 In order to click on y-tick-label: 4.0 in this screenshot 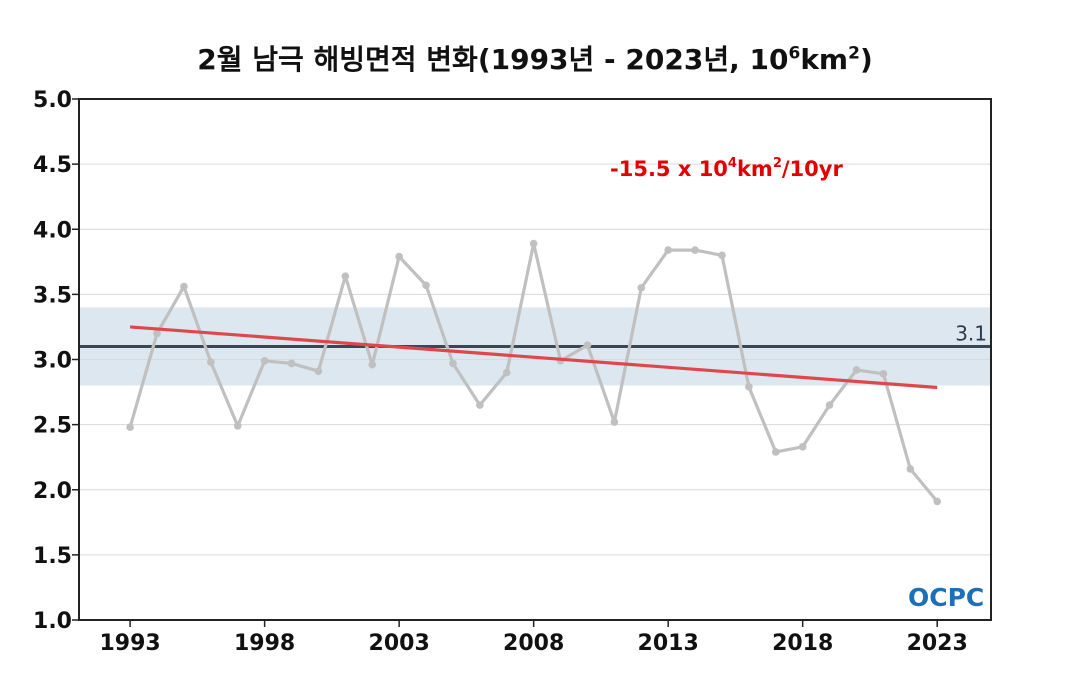, I will do `click(52, 230)`.